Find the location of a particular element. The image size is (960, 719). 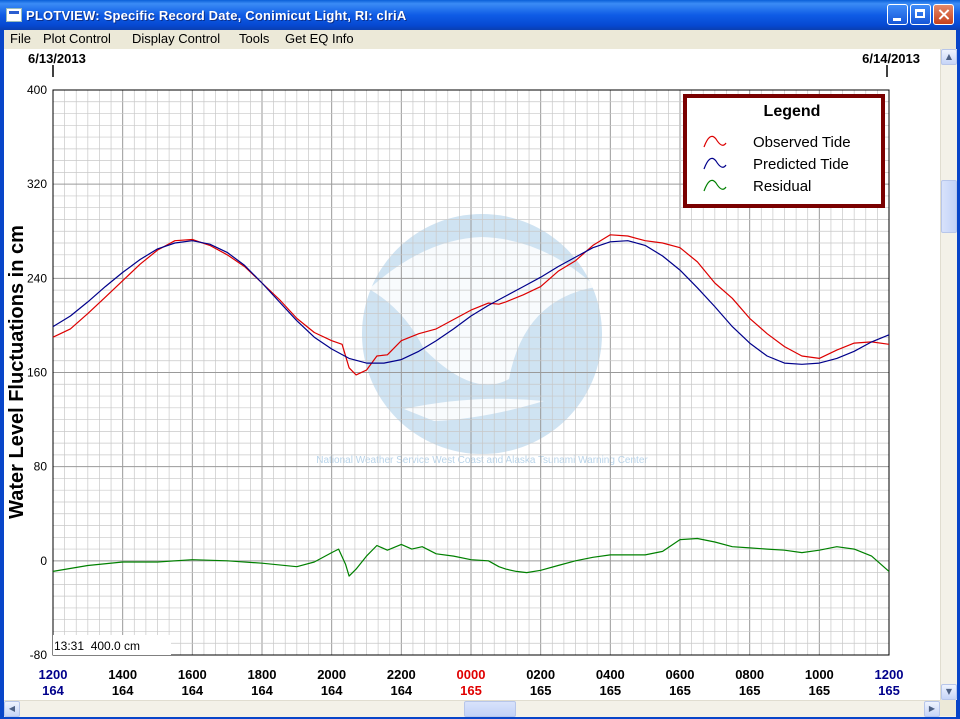

x-tick-hour-label: 0600 is located at coordinates (680, 674).